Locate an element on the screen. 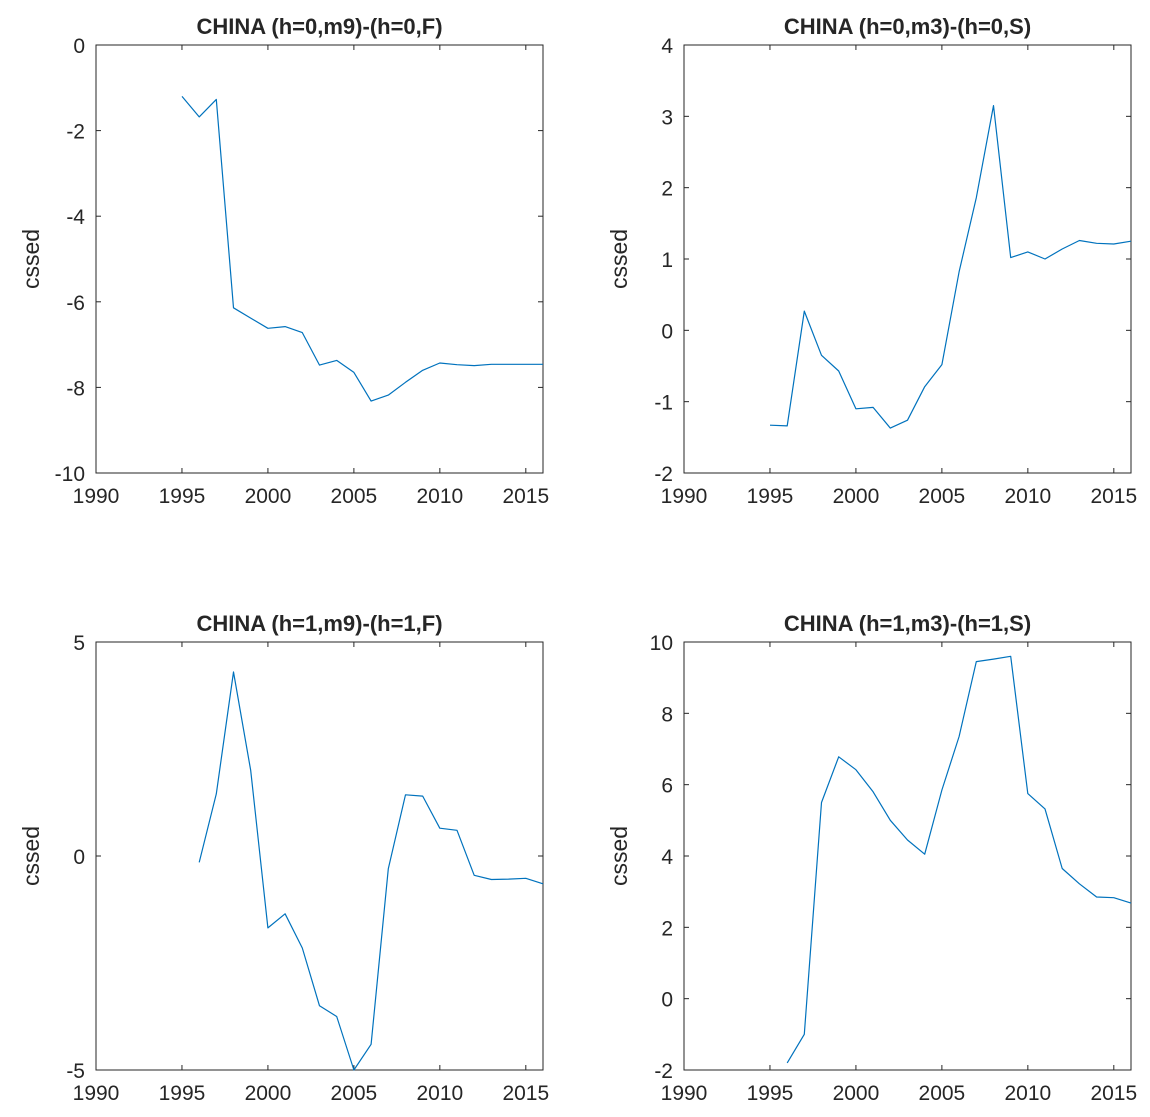 This screenshot has width=1150, height=1117. y-tick-label: 1 is located at coordinates (667, 260).